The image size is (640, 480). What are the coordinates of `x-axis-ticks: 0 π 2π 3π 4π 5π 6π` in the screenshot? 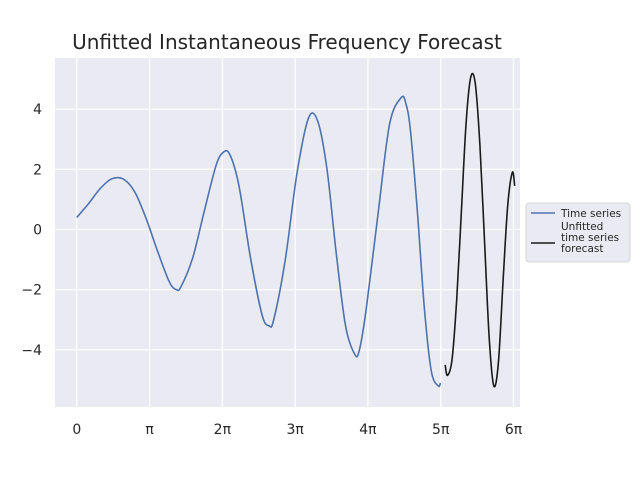 It's located at (297, 430).